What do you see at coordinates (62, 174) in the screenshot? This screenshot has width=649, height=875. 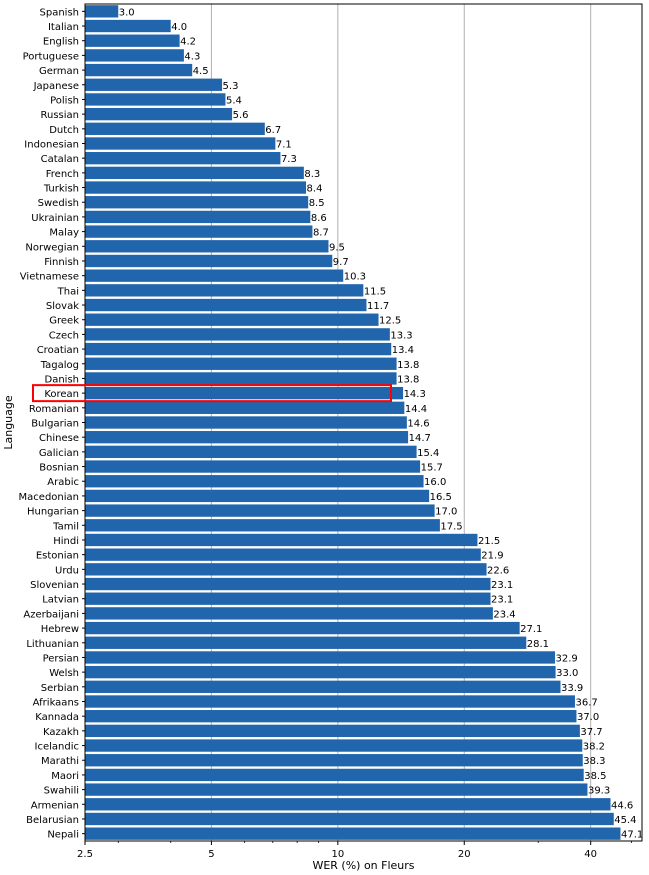 I see `category-label: French` at bounding box center [62, 174].